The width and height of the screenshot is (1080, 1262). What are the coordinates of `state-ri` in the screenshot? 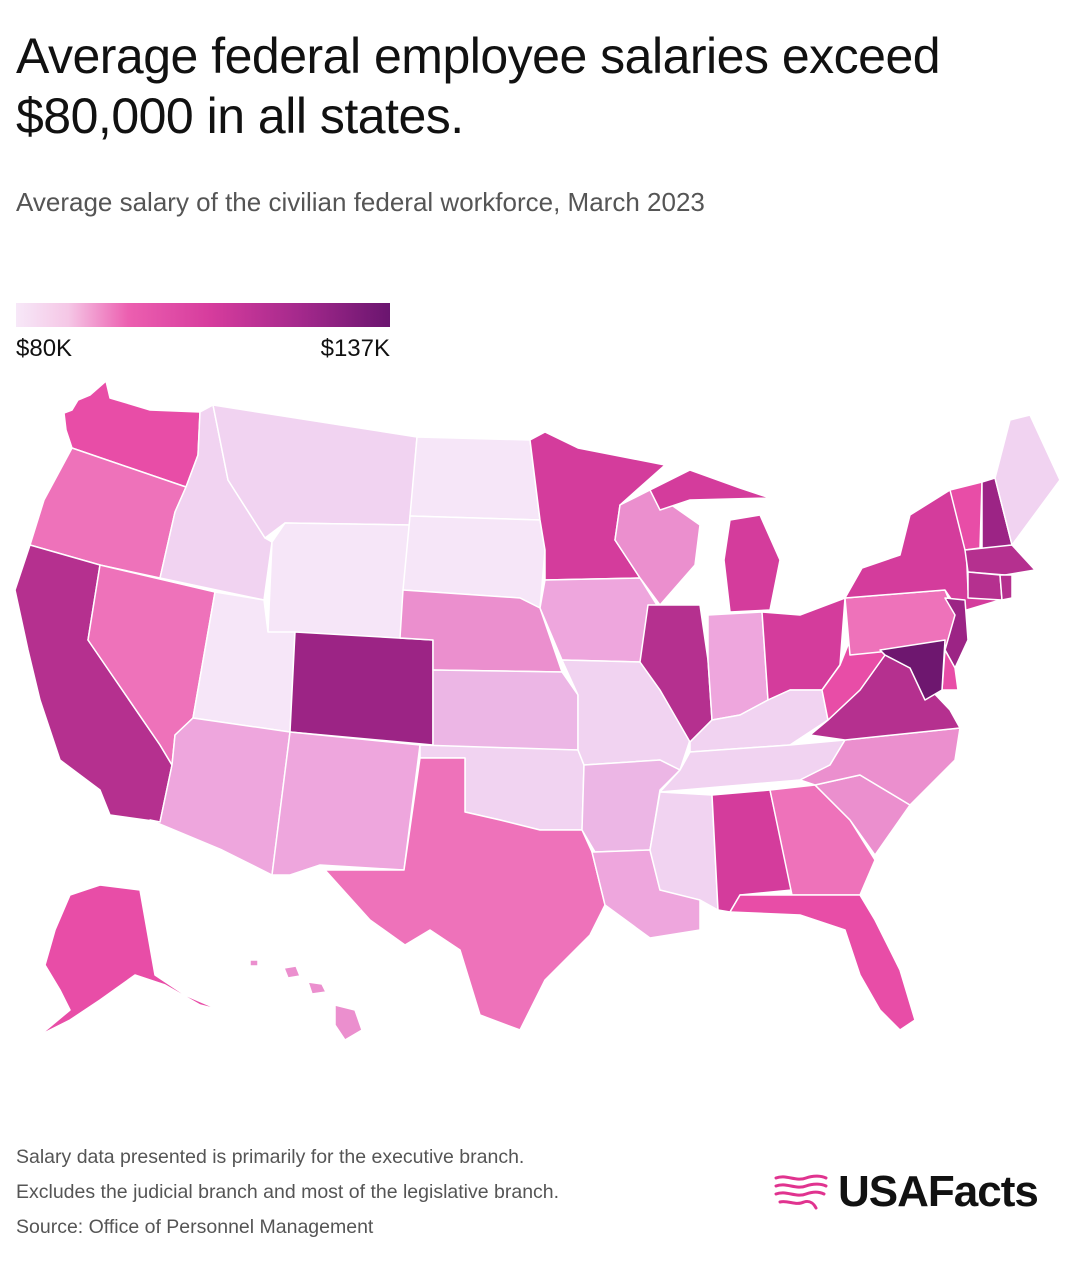 It's located at (1006, 587).